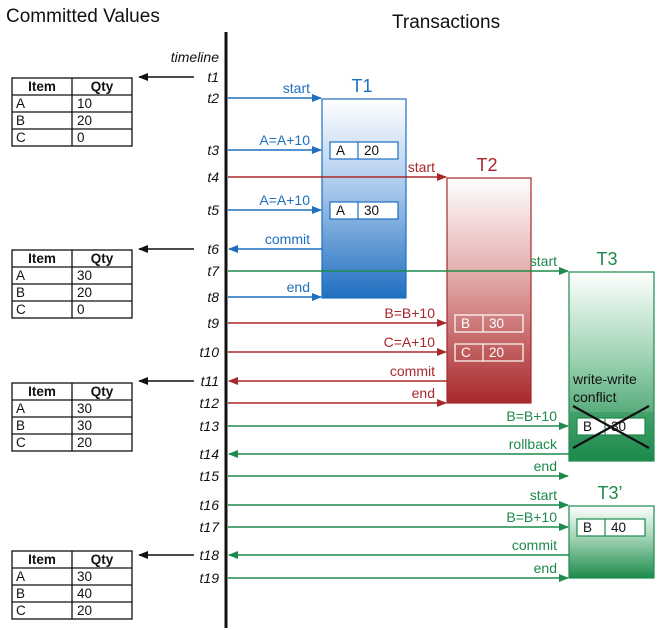 The image size is (669, 630). What do you see at coordinates (210, 476) in the screenshot?
I see `time-label-t15: t15` at bounding box center [210, 476].